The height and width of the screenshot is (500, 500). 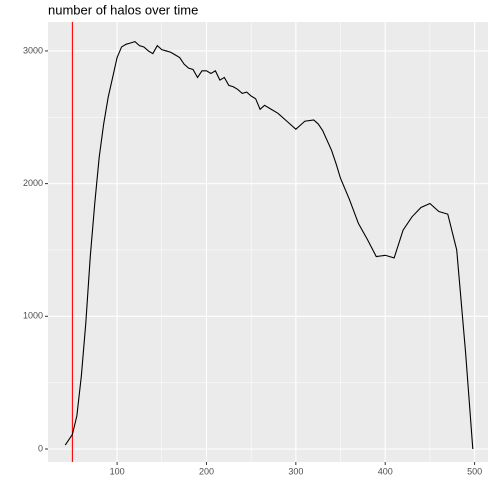 I want to click on x-tick-label: 200, so click(x=206, y=471).